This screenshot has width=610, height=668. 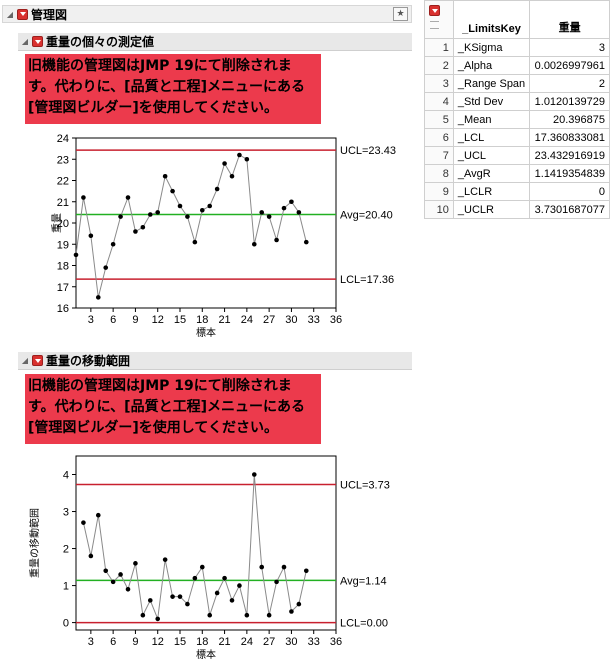 What do you see at coordinates (491, 209) in the screenshot?
I see `limits-key-cell: _UCLR` at bounding box center [491, 209].